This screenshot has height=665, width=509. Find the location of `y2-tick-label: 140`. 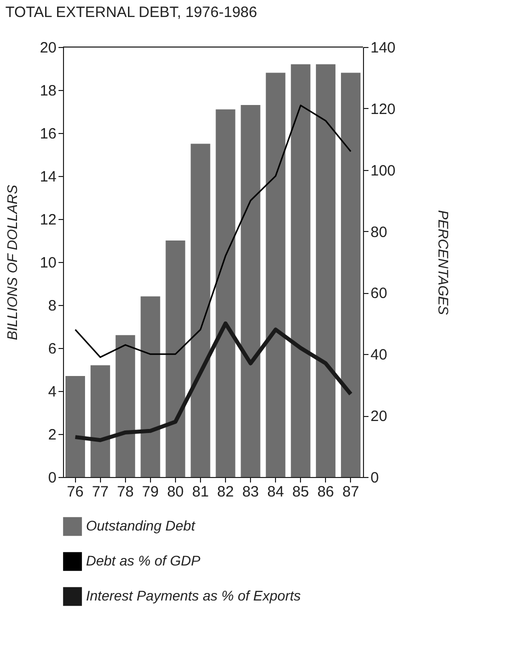

y2-tick-label: 140 is located at coordinates (383, 48).